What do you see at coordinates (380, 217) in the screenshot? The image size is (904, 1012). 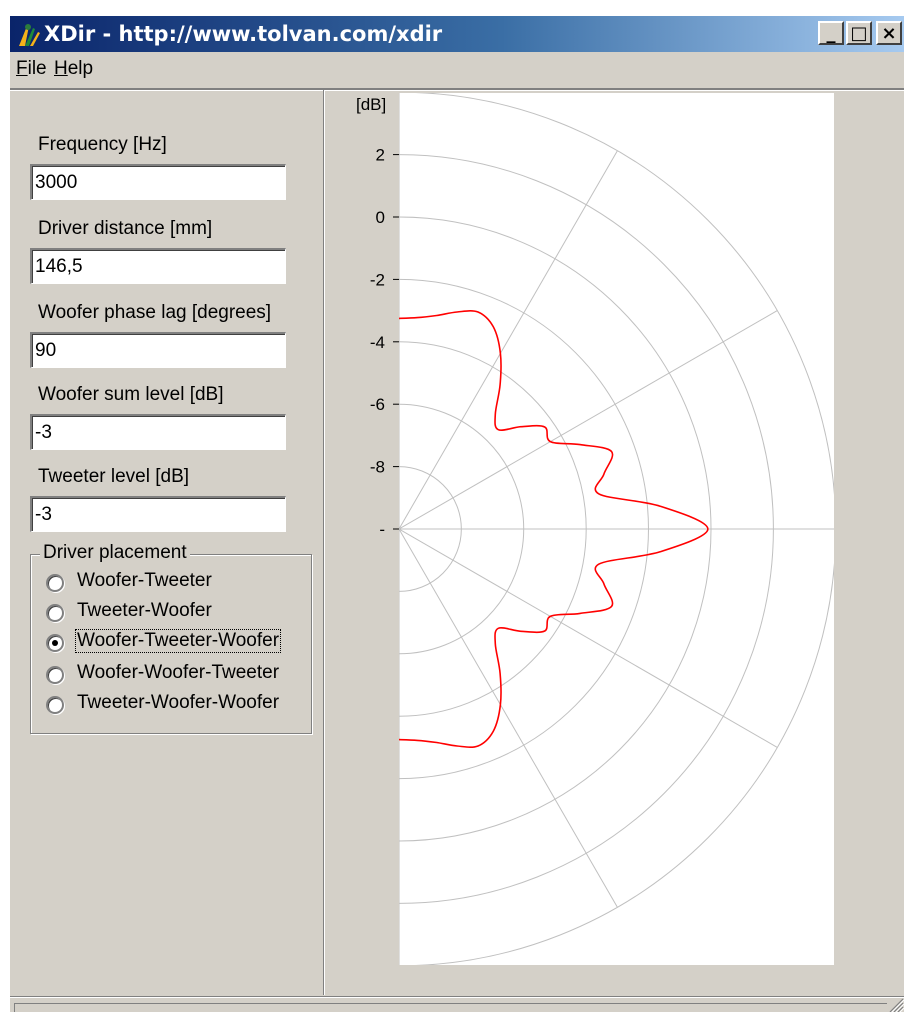 I see `y-tick-label-1: 0` at bounding box center [380, 217].